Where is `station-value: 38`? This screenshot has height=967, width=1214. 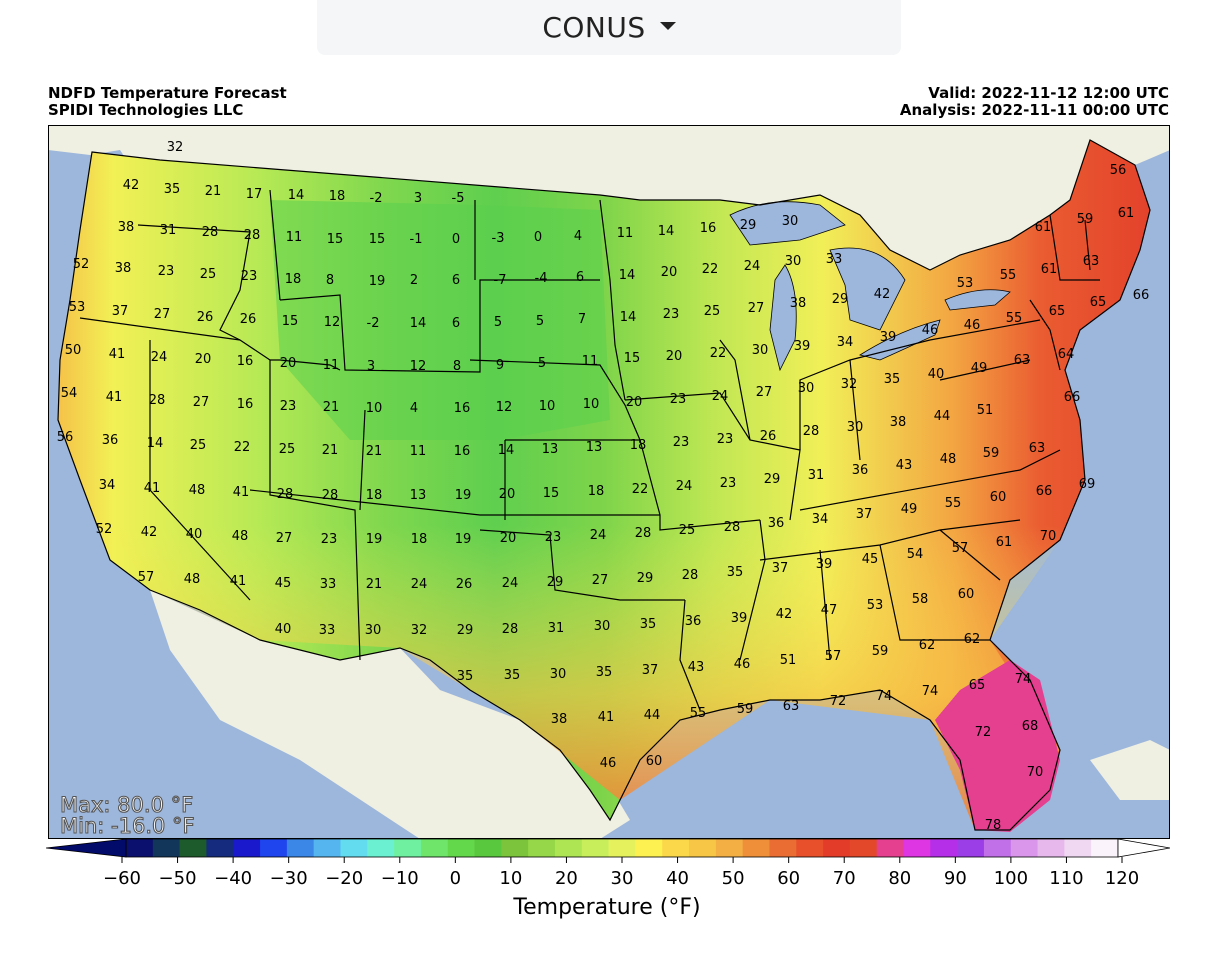
station-value: 38 is located at coordinates (123, 268).